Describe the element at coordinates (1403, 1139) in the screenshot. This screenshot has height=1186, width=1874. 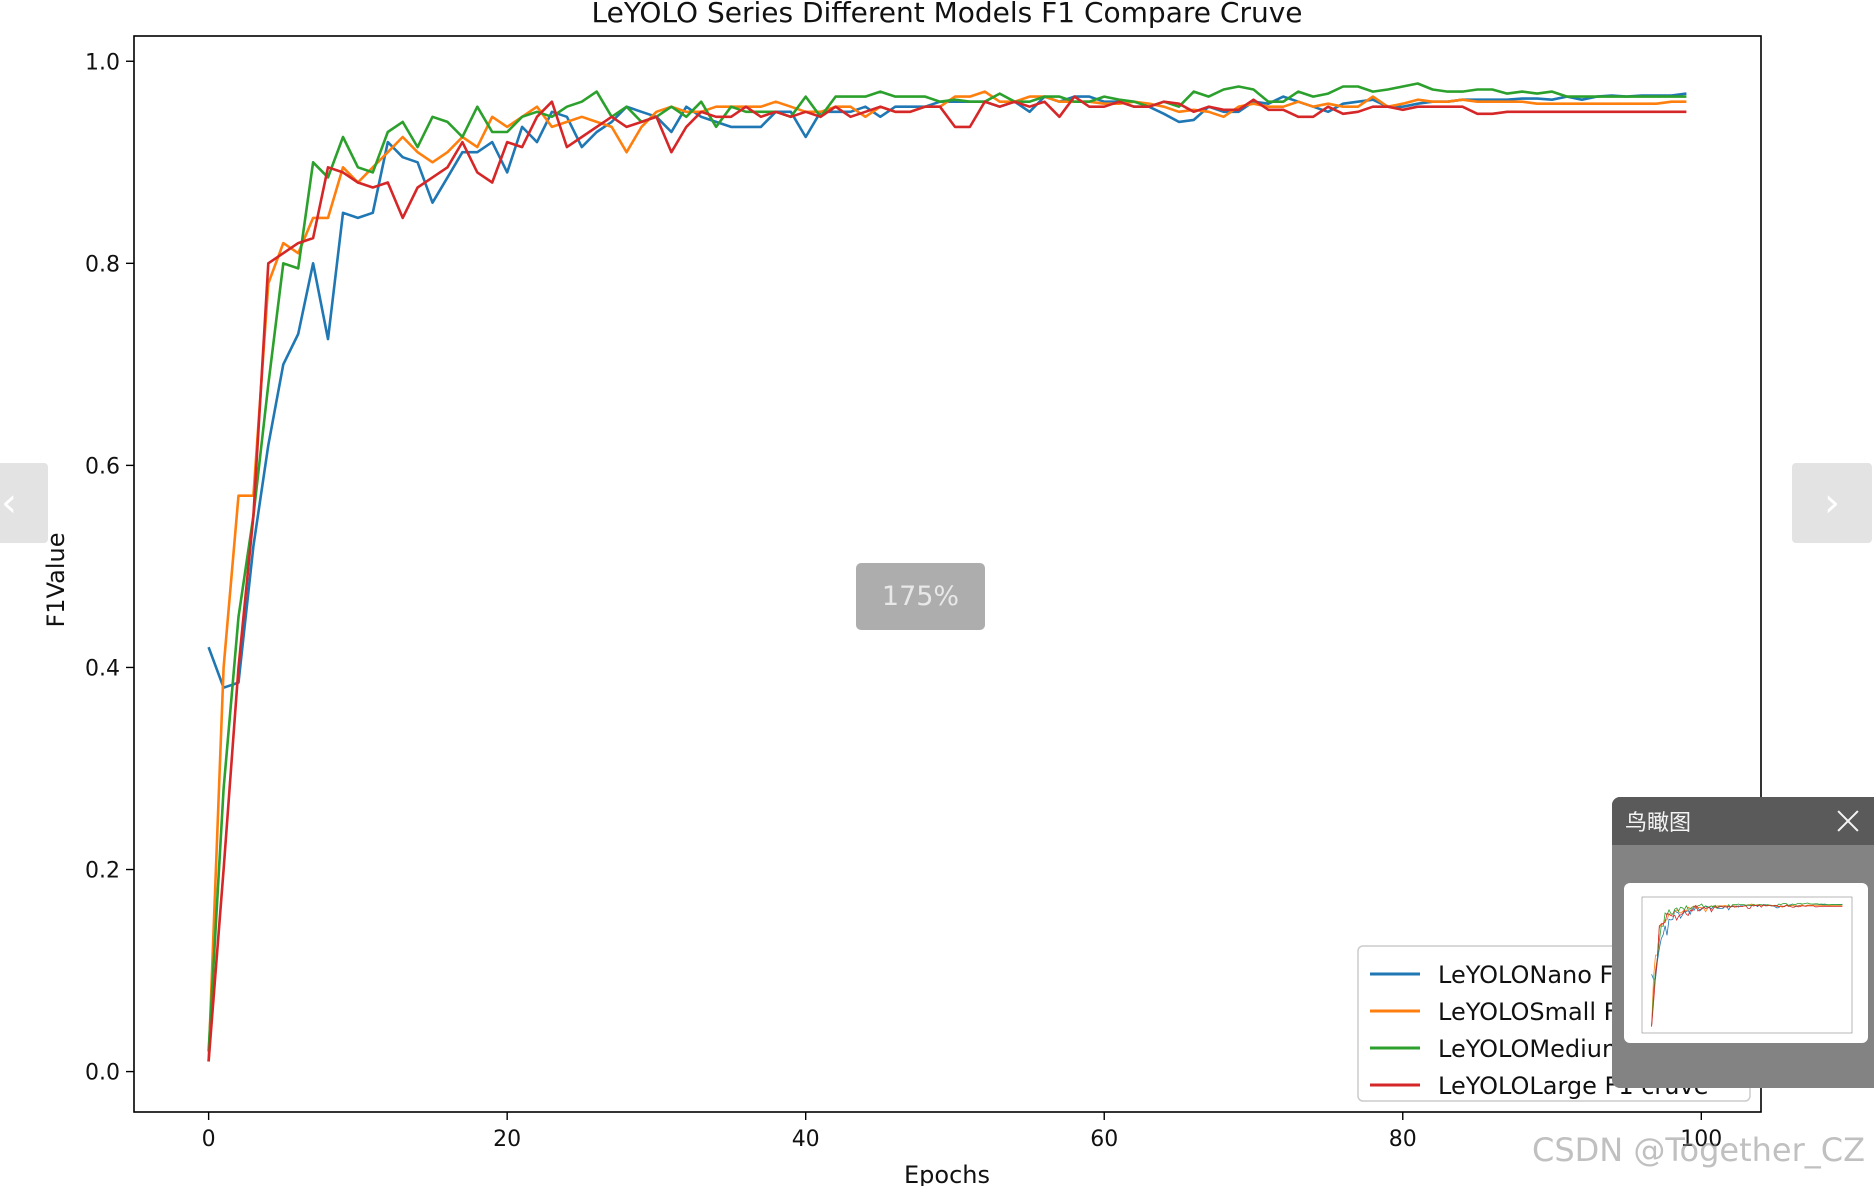
I see `x-tick-label: 80` at that location.